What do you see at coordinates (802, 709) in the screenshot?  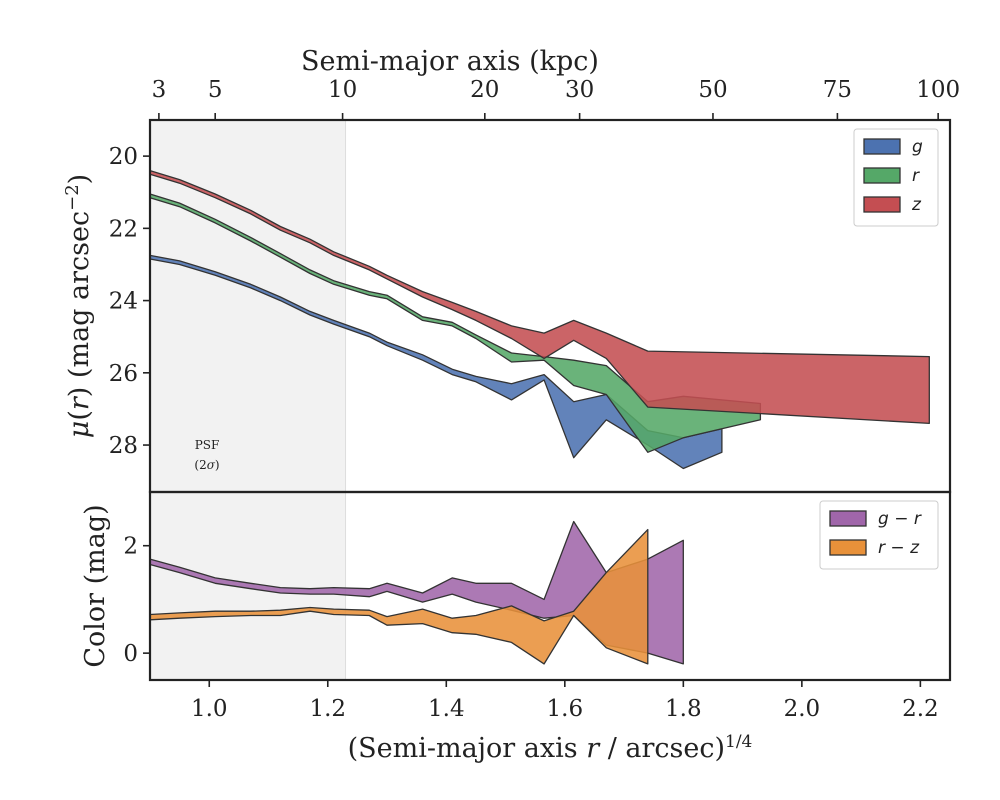 I see `xtick-label: 2.0` at bounding box center [802, 709].